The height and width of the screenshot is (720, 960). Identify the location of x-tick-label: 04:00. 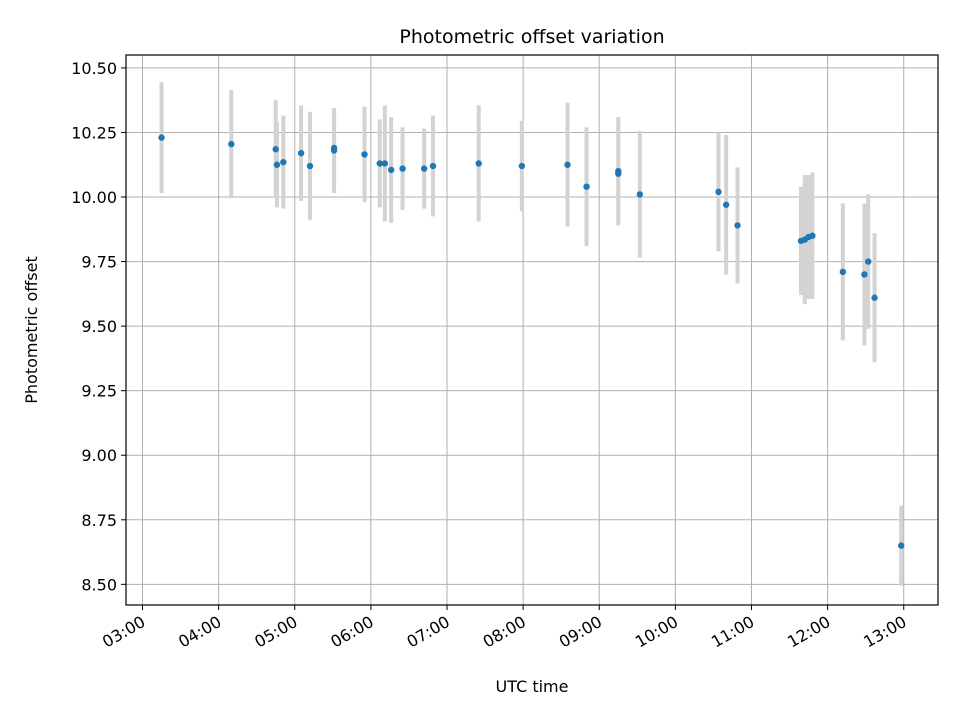
(199, 632).